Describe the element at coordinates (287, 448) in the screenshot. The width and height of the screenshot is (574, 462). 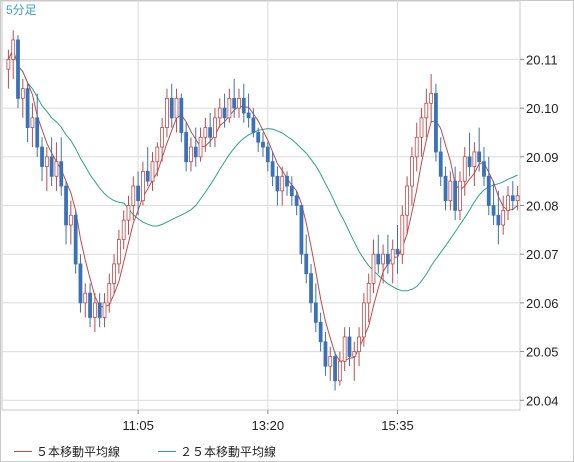
I see `legend: ５本移動平均線 ２５本移動平均線` at that location.